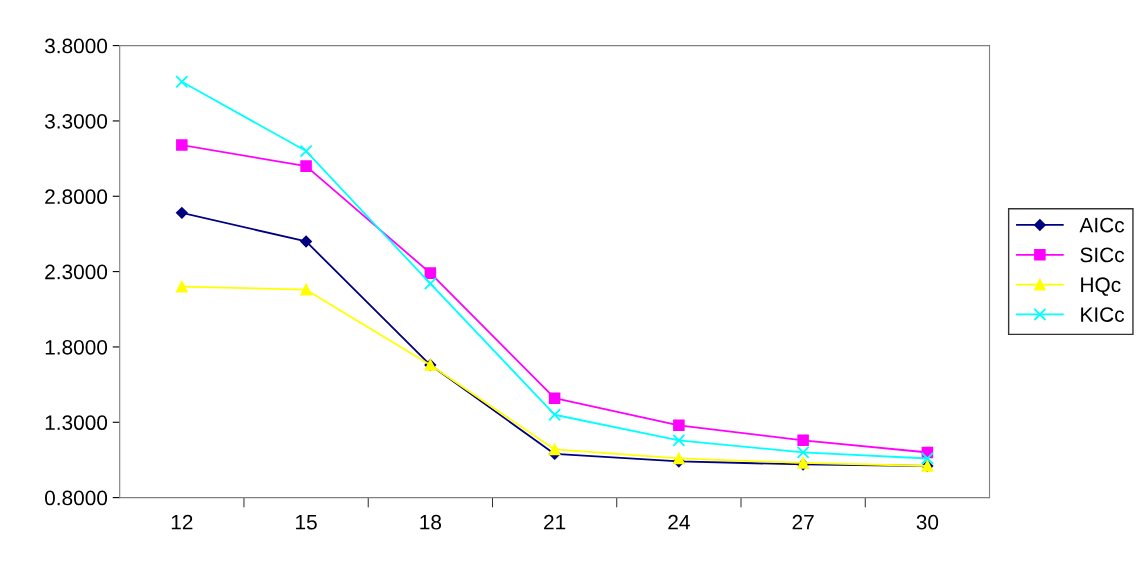 The height and width of the screenshot is (570, 1140). Describe the element at coordinates (76, 272) in the screenshot. I see `y-tick-label: 2.3000` at that location.